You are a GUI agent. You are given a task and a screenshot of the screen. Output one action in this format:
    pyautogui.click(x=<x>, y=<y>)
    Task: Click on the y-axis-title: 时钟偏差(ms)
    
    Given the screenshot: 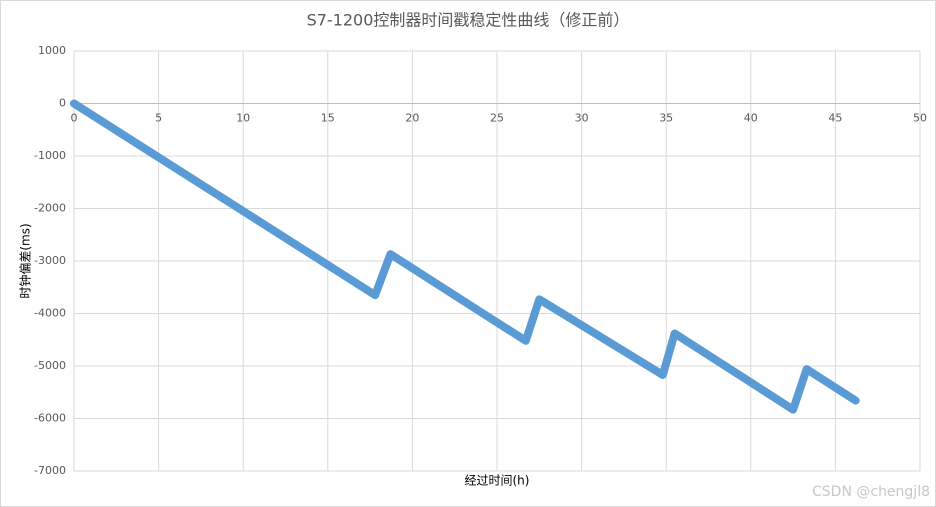 What is the action you would take?
    pyautogui.click(x=25, y=260)
    